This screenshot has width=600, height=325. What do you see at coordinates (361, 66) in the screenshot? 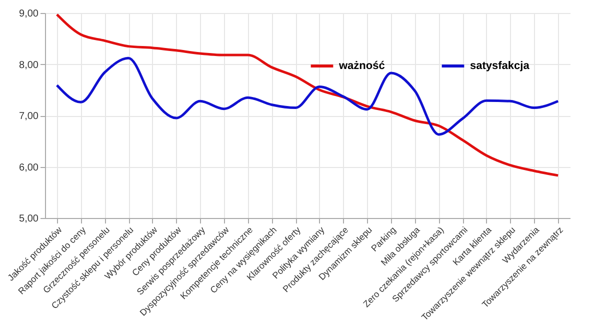
I see `legend-label: ważność` at bounding box center [361, 66].